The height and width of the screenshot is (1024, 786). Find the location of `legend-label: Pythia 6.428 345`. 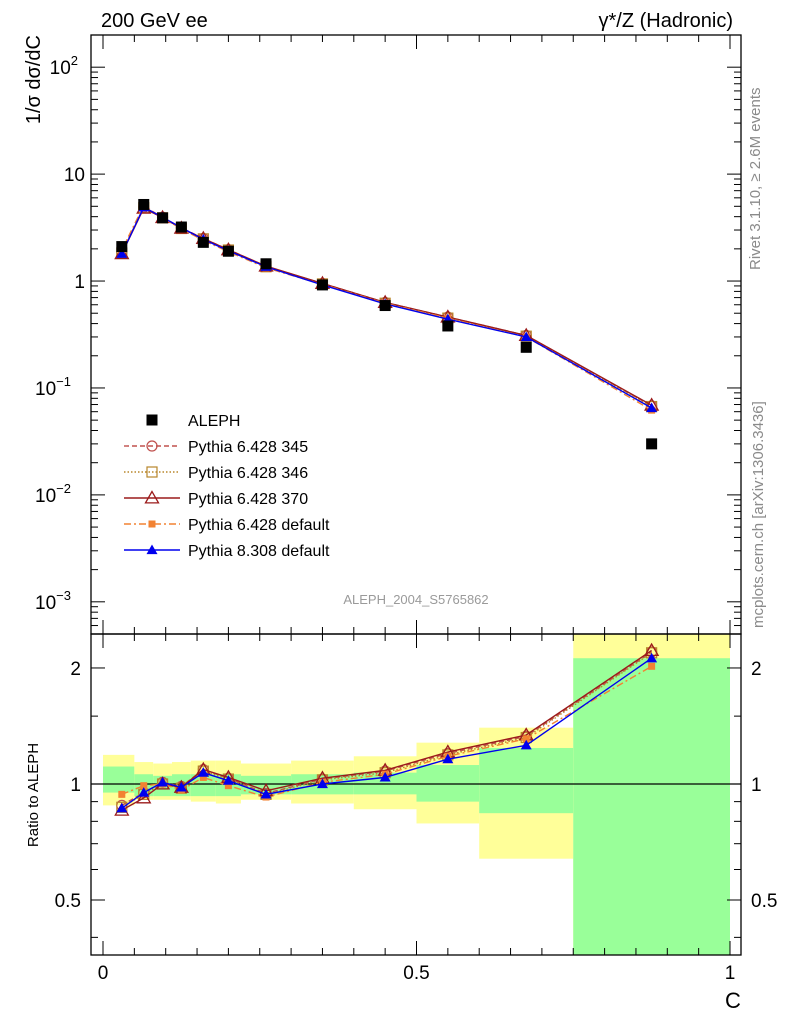

legend-label: Pythia 6.428 345 is located at coordinates (248, 447).